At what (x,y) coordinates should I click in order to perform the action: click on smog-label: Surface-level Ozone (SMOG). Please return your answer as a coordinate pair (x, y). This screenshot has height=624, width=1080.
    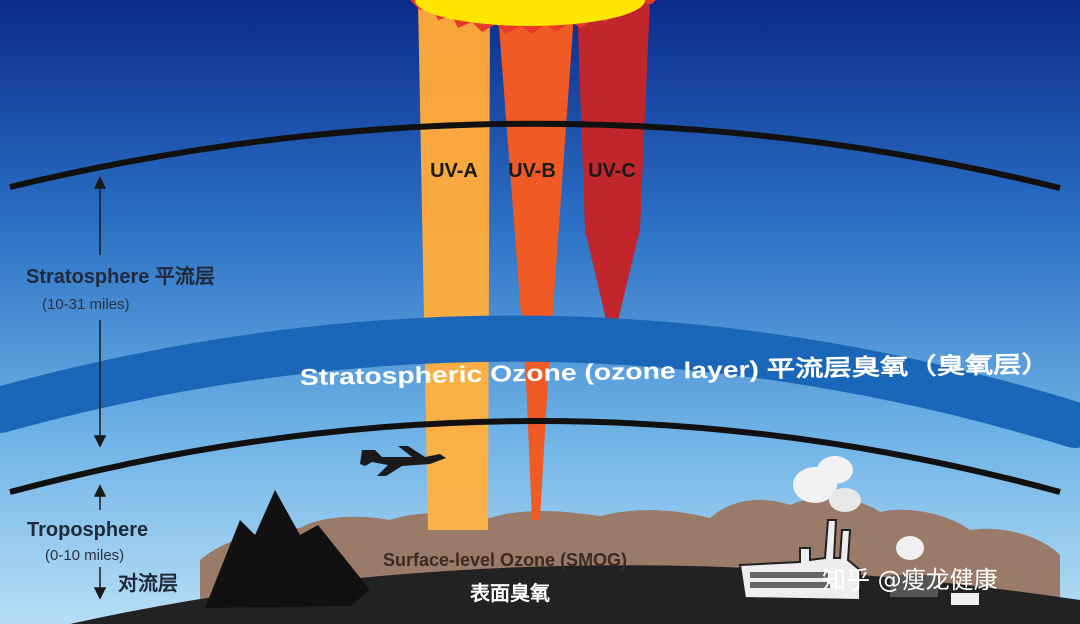
    Looking at the image, I should click on (505, 560).